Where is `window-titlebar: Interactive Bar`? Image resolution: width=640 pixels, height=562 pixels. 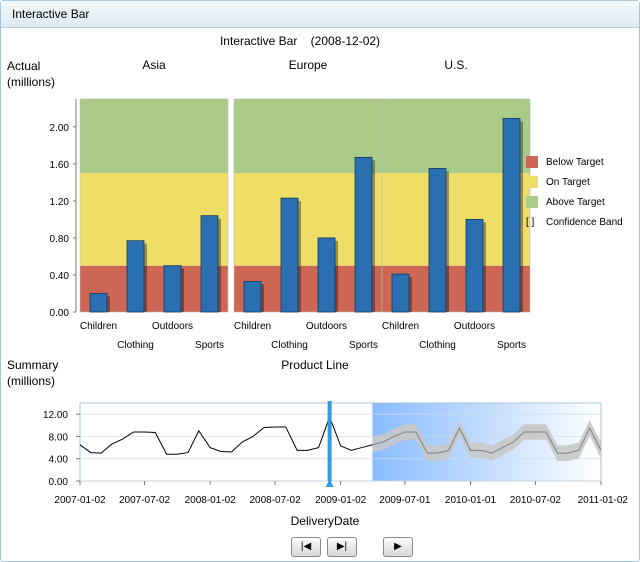 window-titlebar: Interactive Bar is located at coordinates (320, 14).